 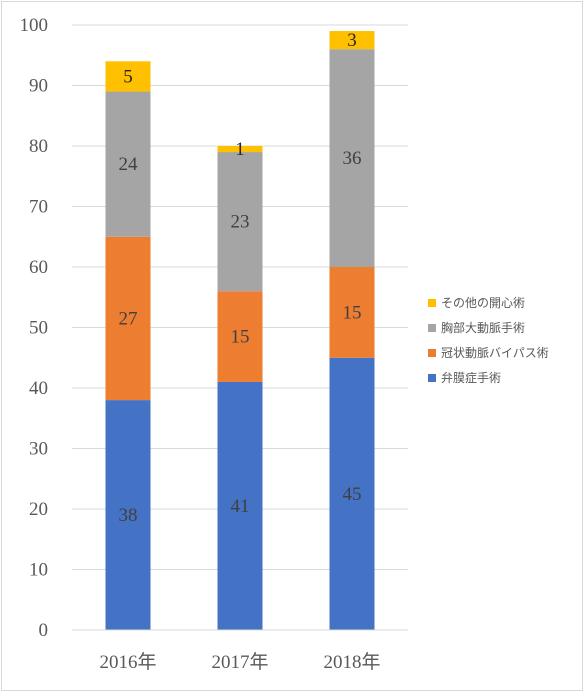 I want to click on y-tick-label: 30, so click(x=38, y=449).